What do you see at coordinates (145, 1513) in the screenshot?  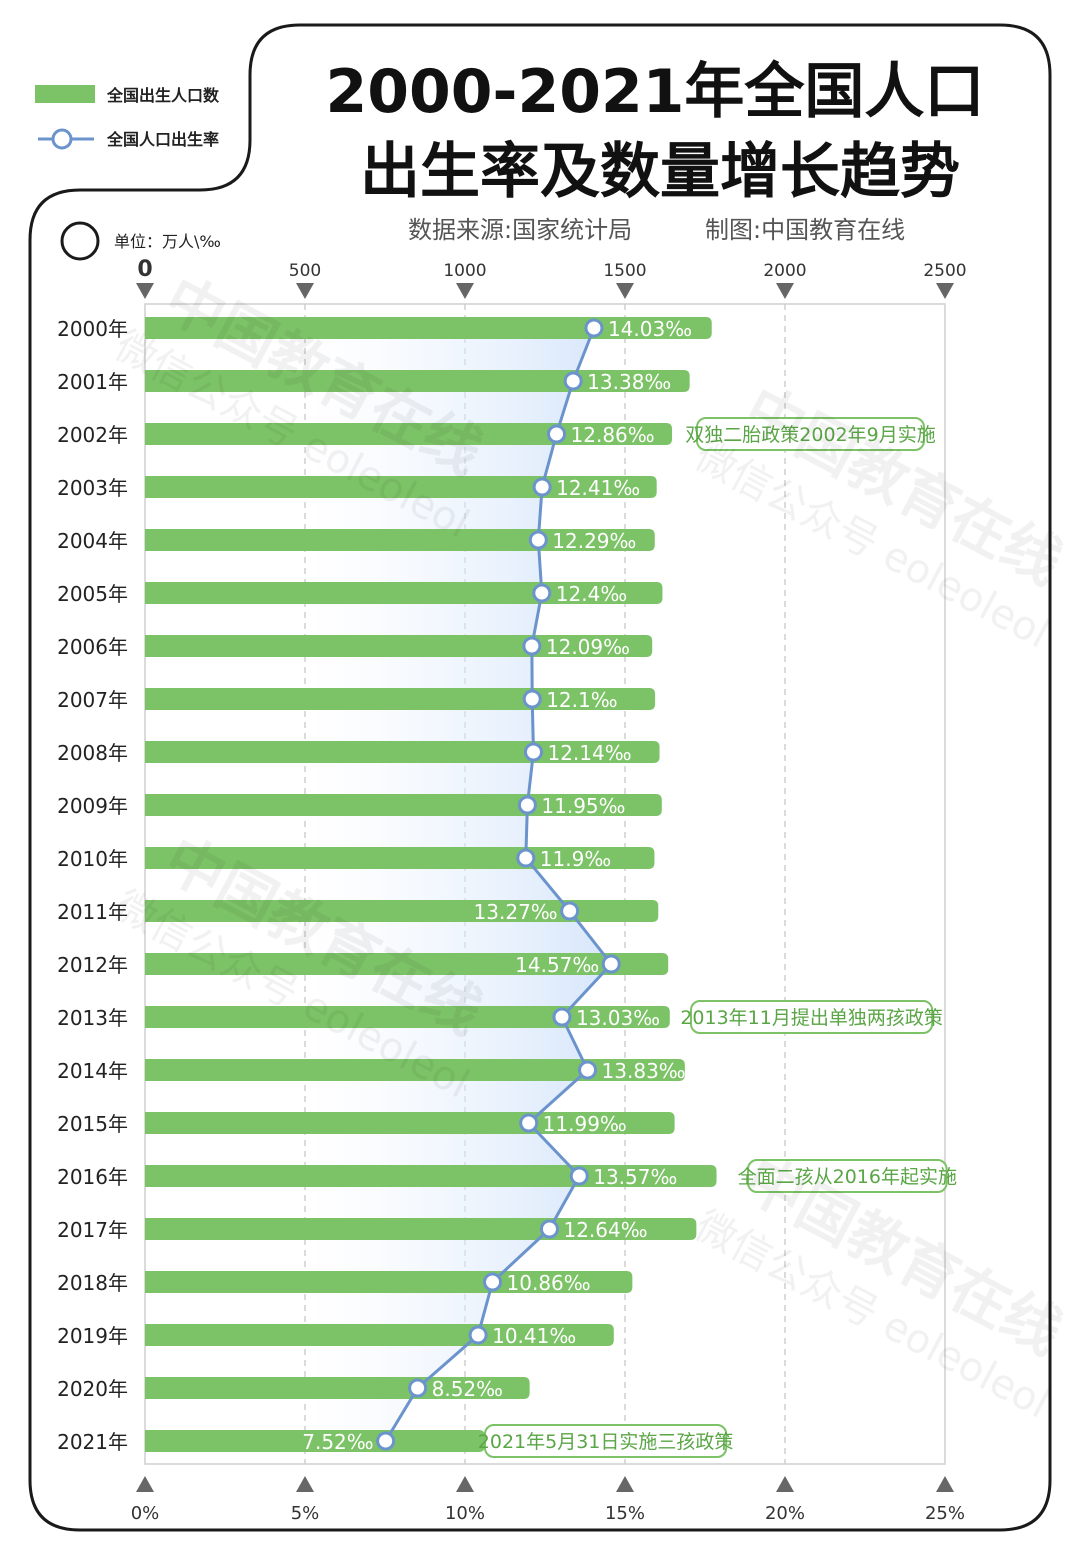 I see `bottom-tick-label: 0%` at bounding box center [145, 1513].